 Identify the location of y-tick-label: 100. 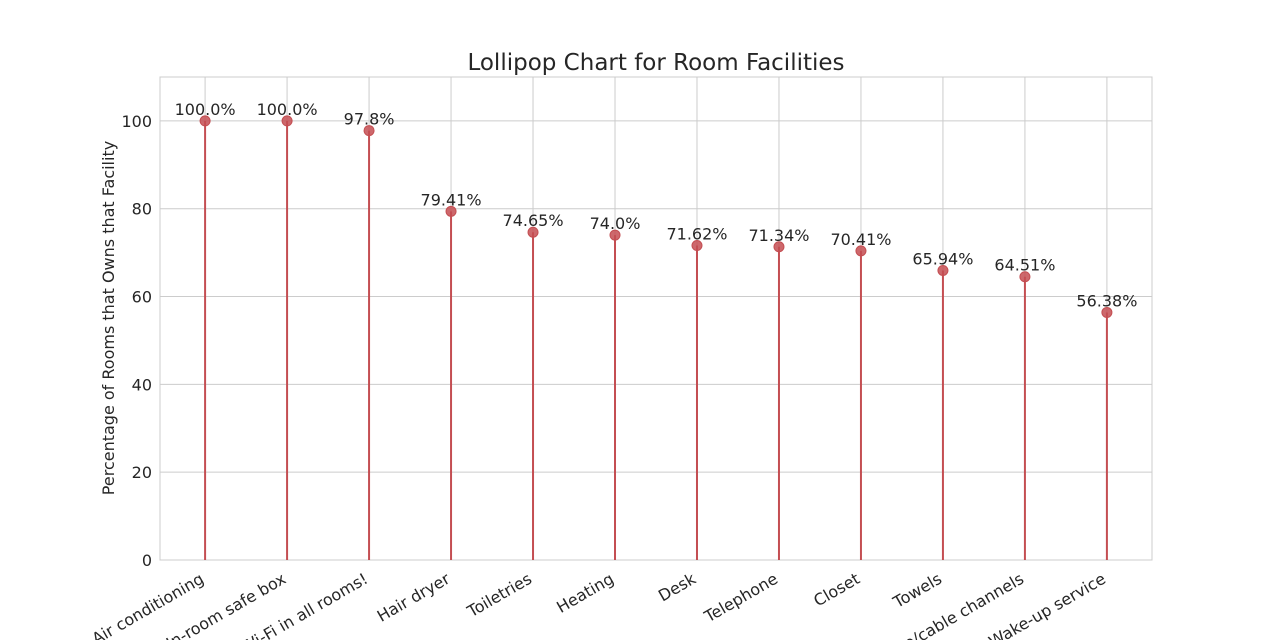
(136, 121).